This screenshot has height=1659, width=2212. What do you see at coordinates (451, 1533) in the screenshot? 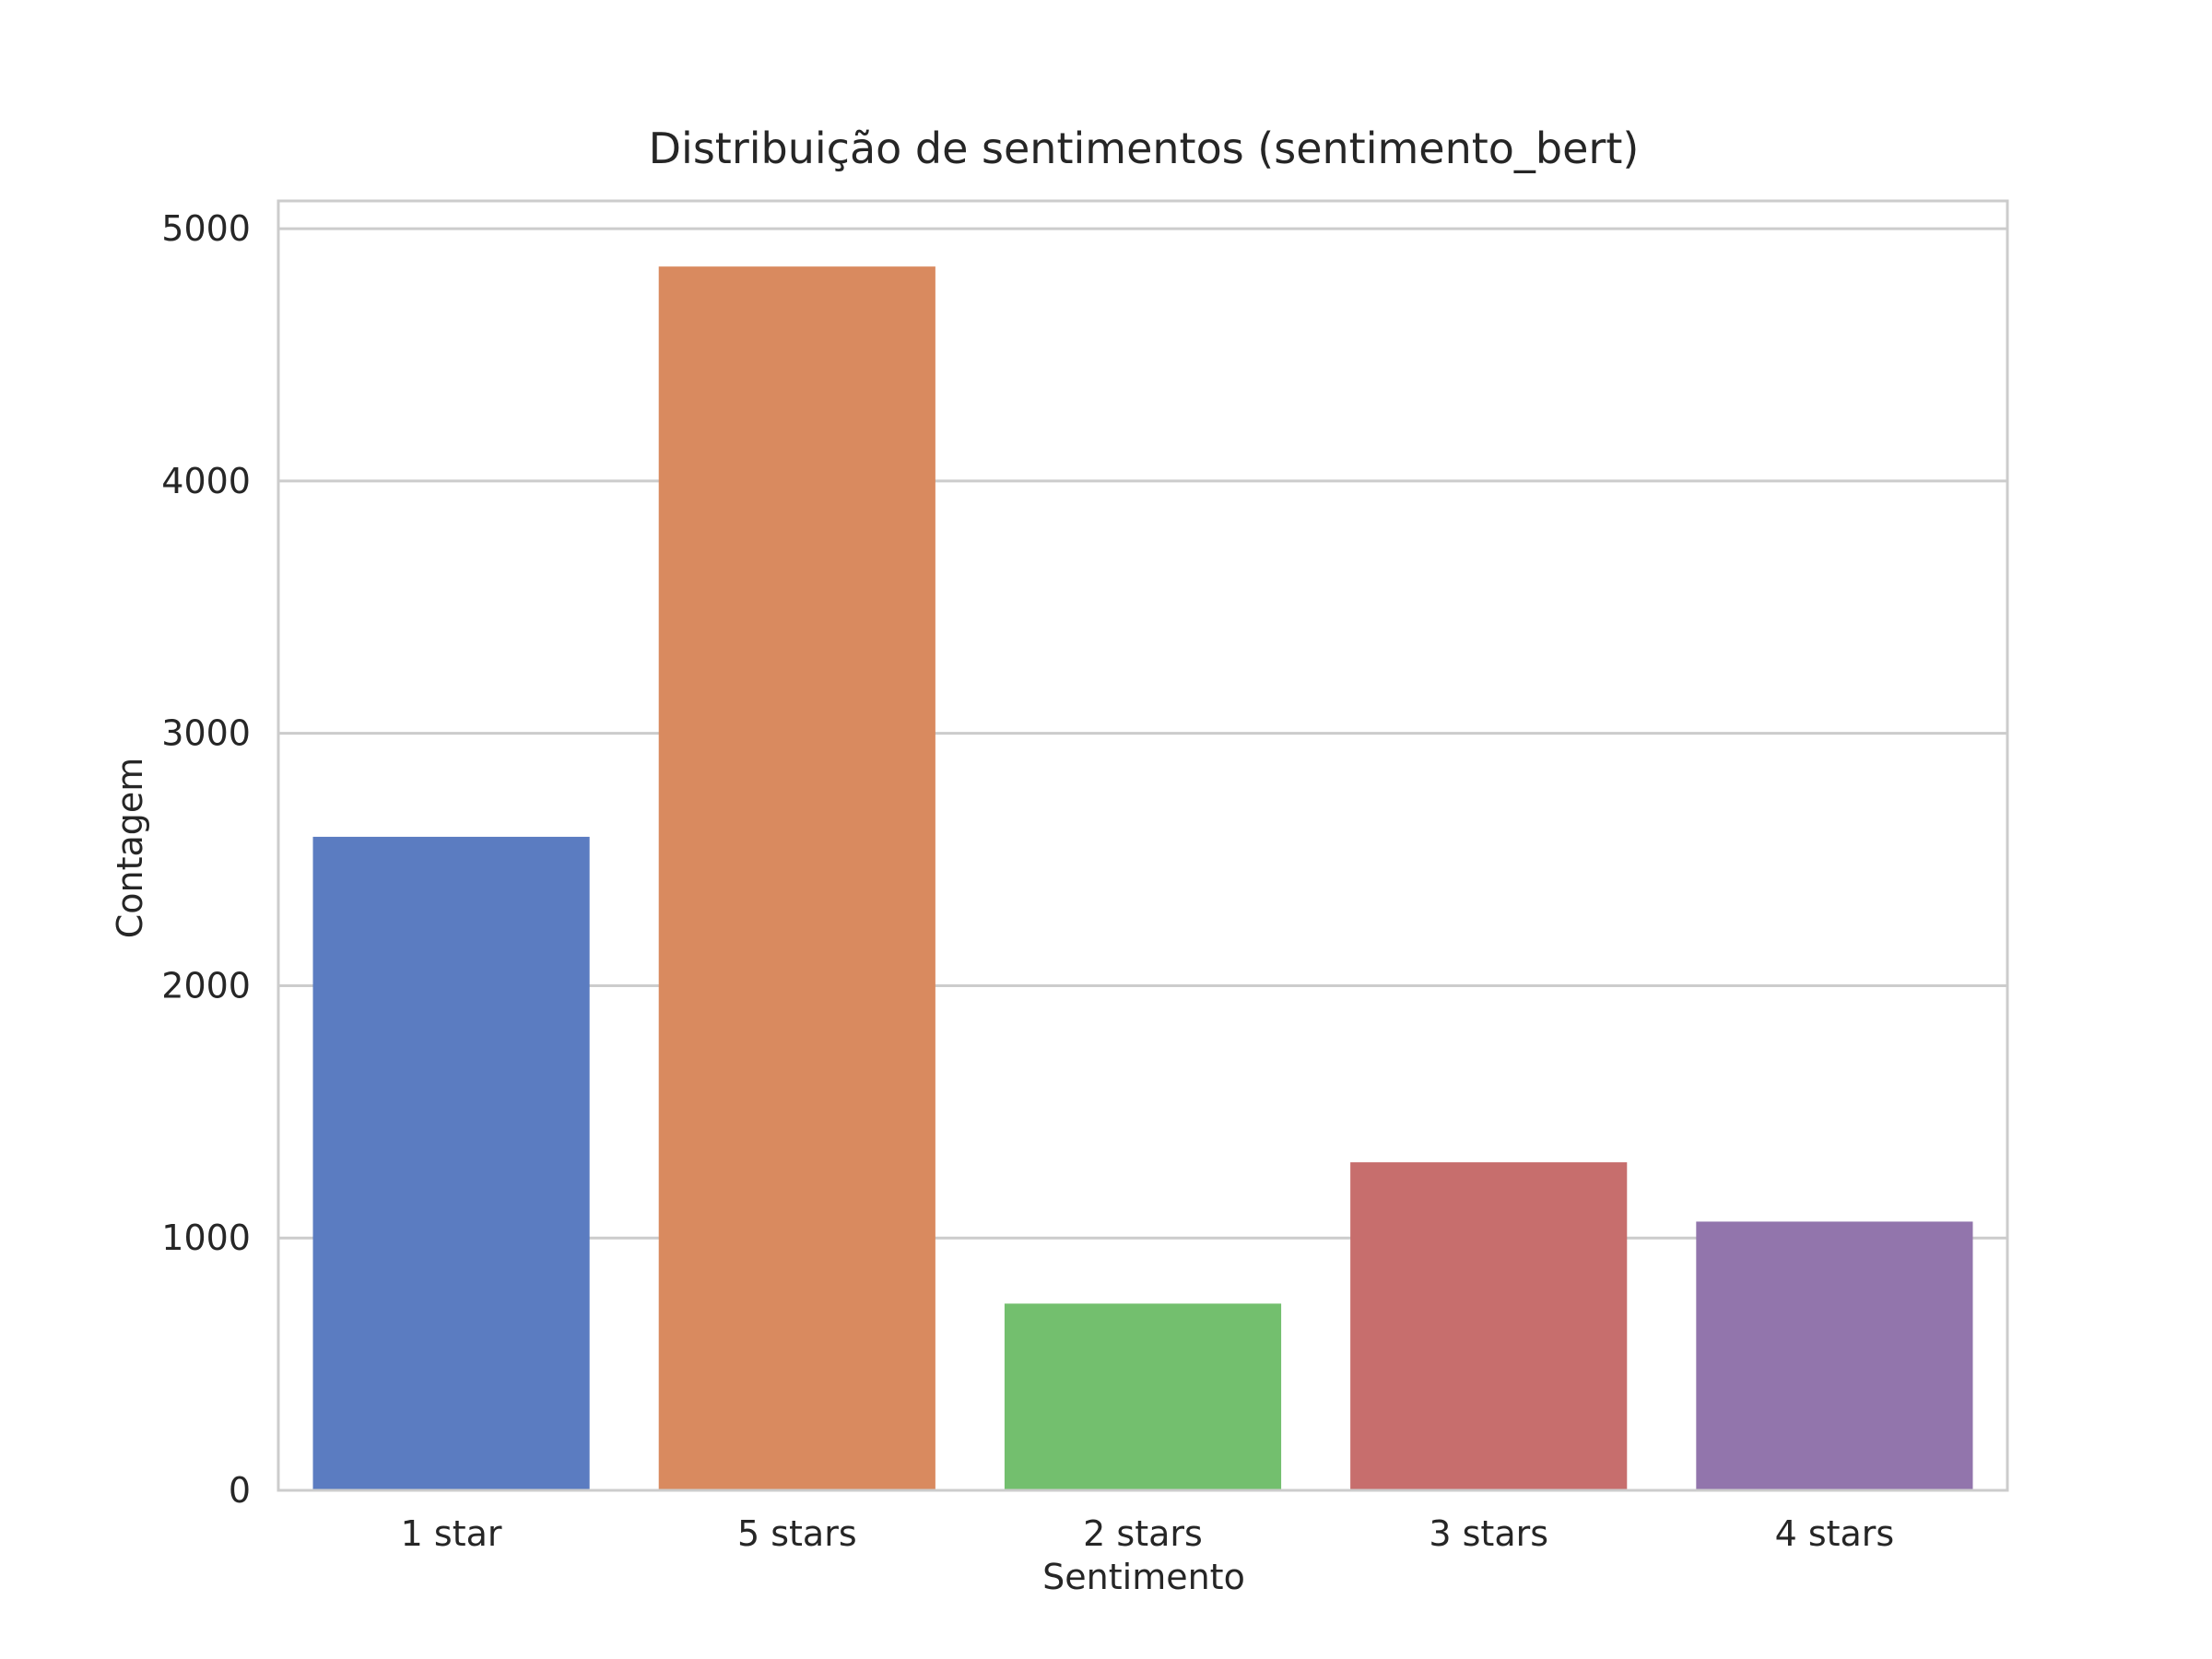
I see `x-tick-label: 1 star` at bounding box center [451, 1533].